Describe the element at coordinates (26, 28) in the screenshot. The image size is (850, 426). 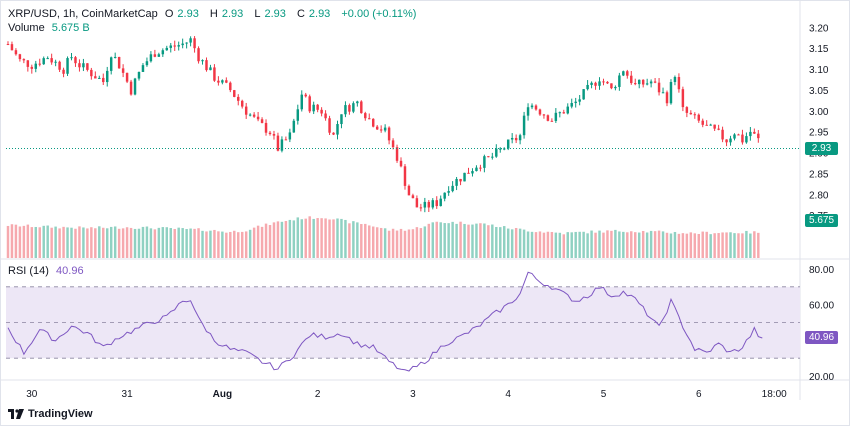
I see `volume-label: Volume` at that location.